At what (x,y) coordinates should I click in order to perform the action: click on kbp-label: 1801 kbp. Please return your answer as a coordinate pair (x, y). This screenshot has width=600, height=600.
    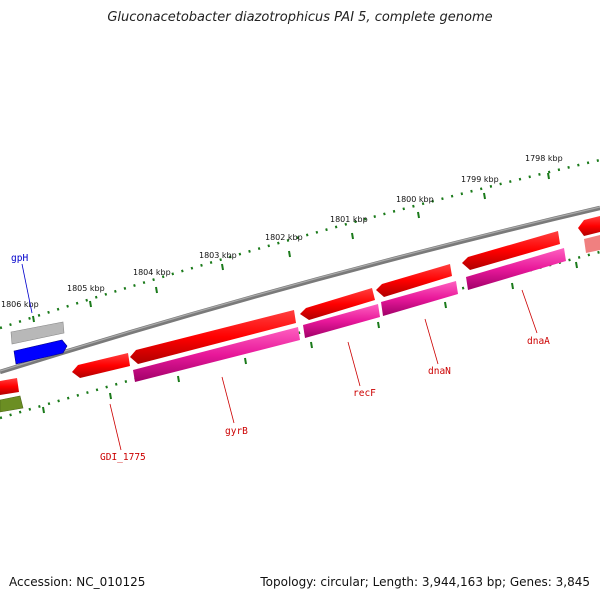
    Looking at the image, I should click on (349, 219).